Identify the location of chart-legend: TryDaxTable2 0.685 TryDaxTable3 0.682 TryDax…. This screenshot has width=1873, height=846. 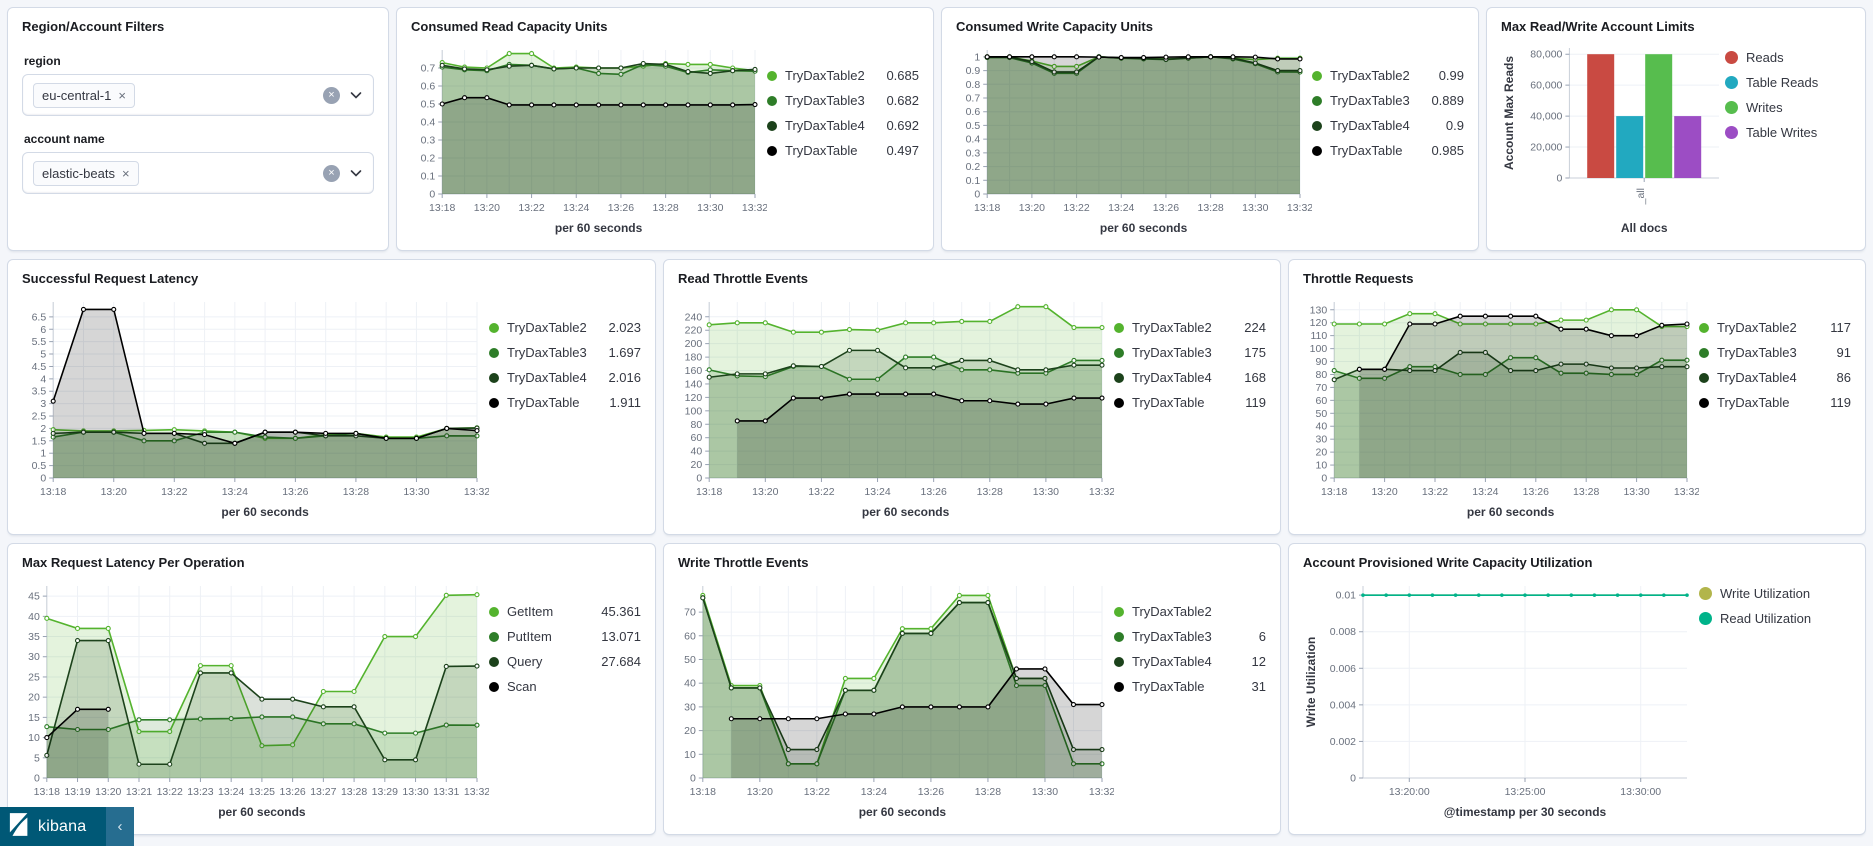
(843, 139).